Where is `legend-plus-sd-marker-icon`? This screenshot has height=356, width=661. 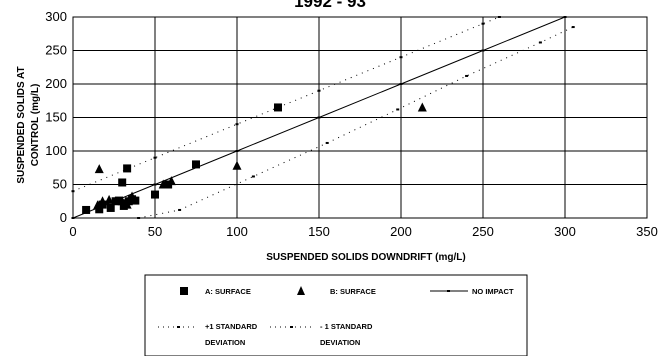 legend-plus-sd-marker-icon is located at coordinates (178, 327).